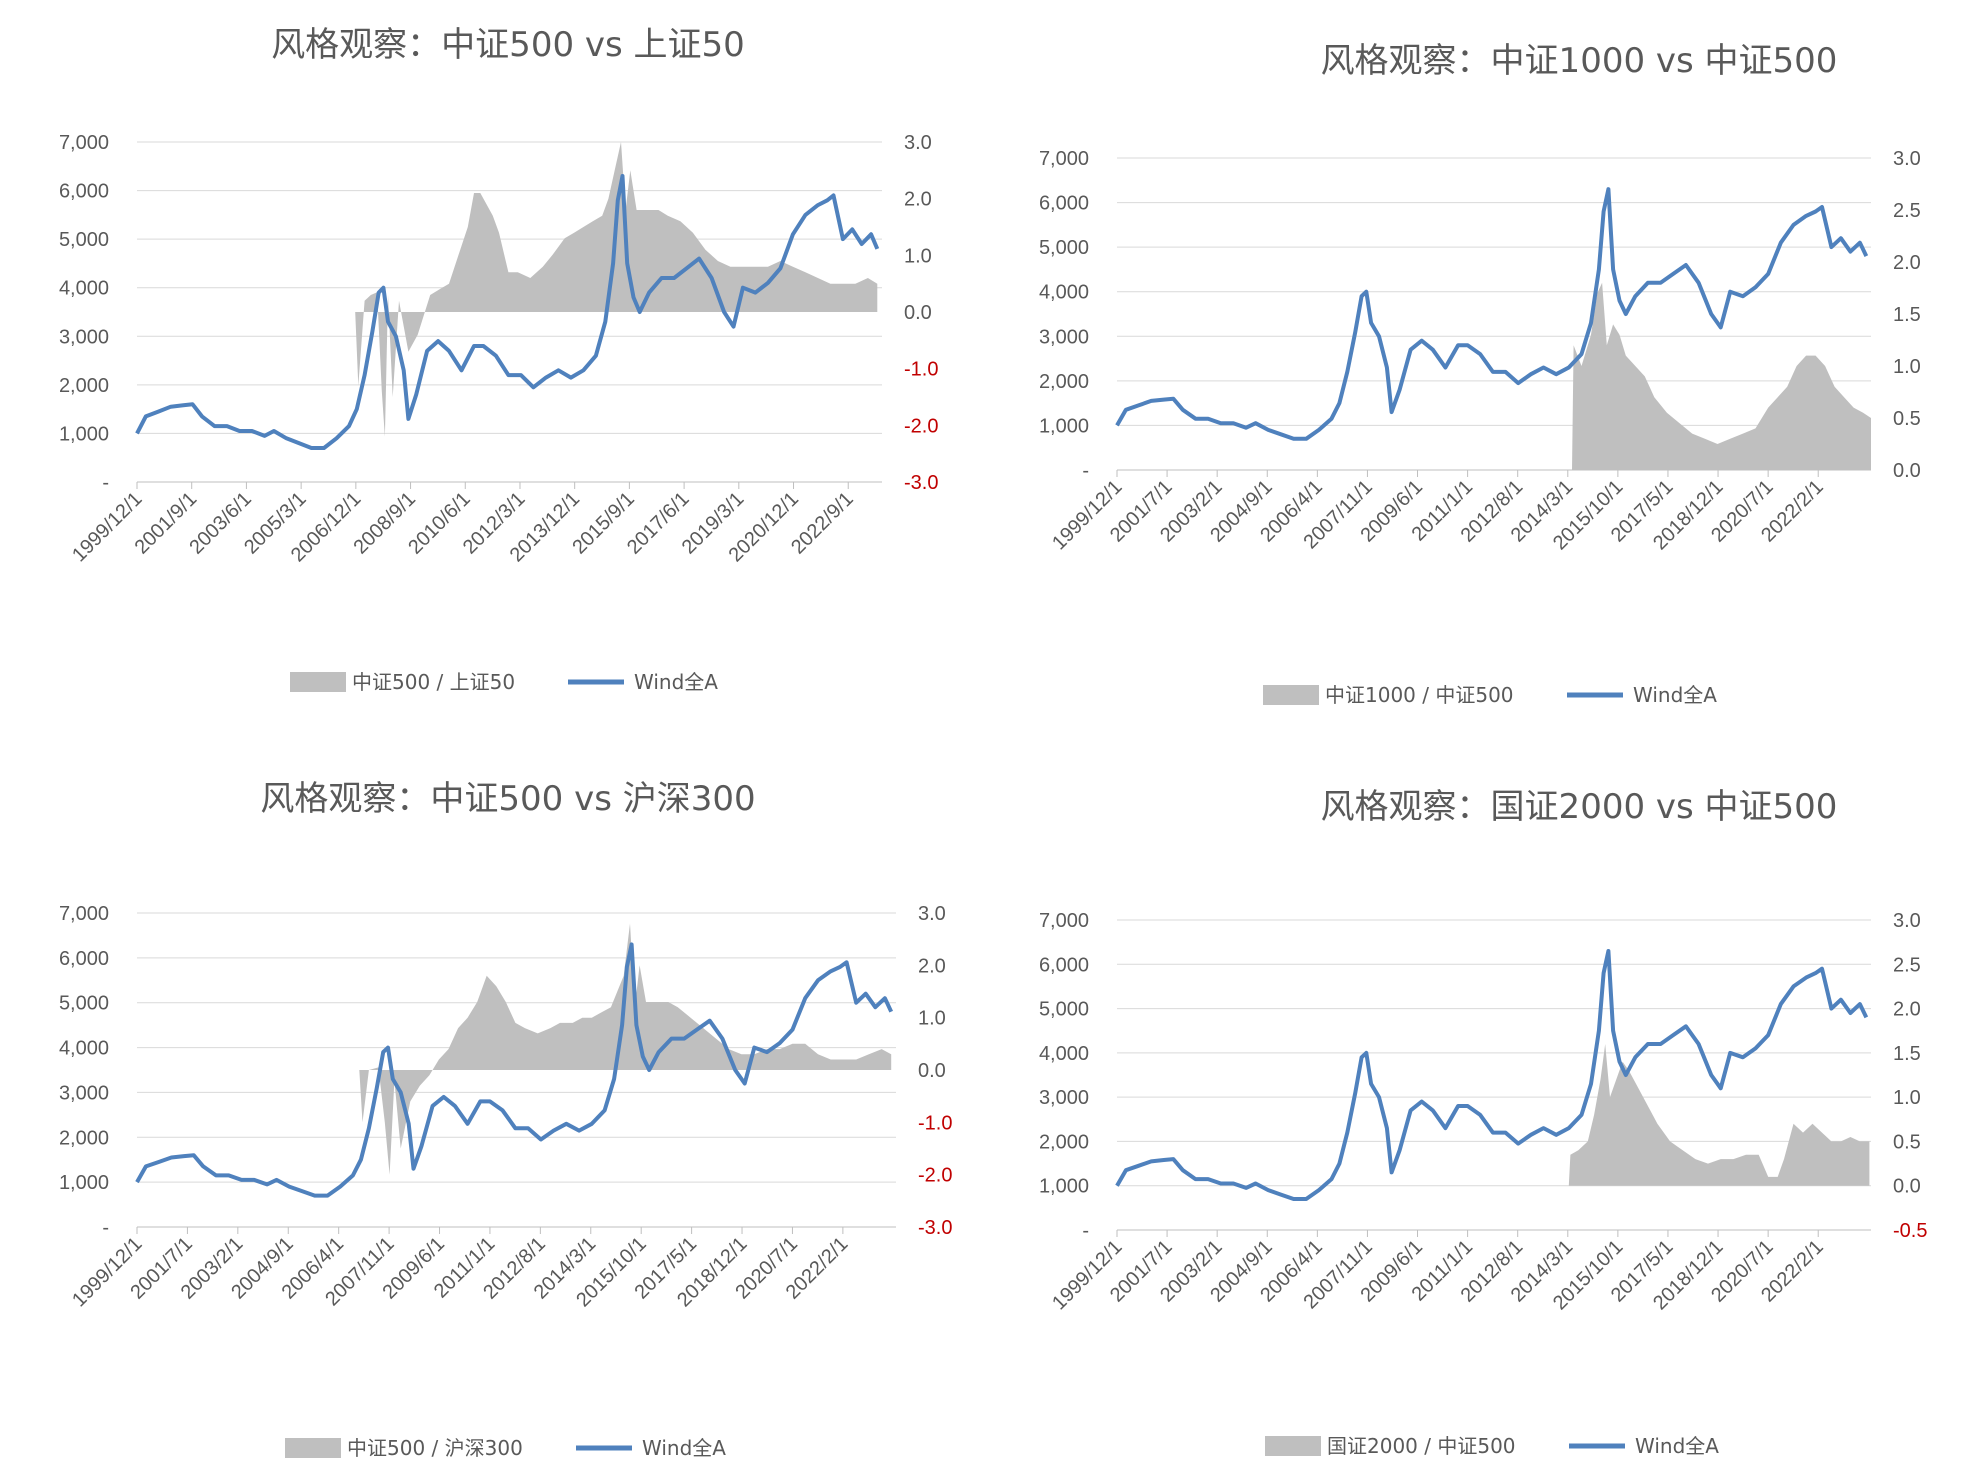  I want to click on legend-label: 中证1000 / 中证500, so click(1419, 695).